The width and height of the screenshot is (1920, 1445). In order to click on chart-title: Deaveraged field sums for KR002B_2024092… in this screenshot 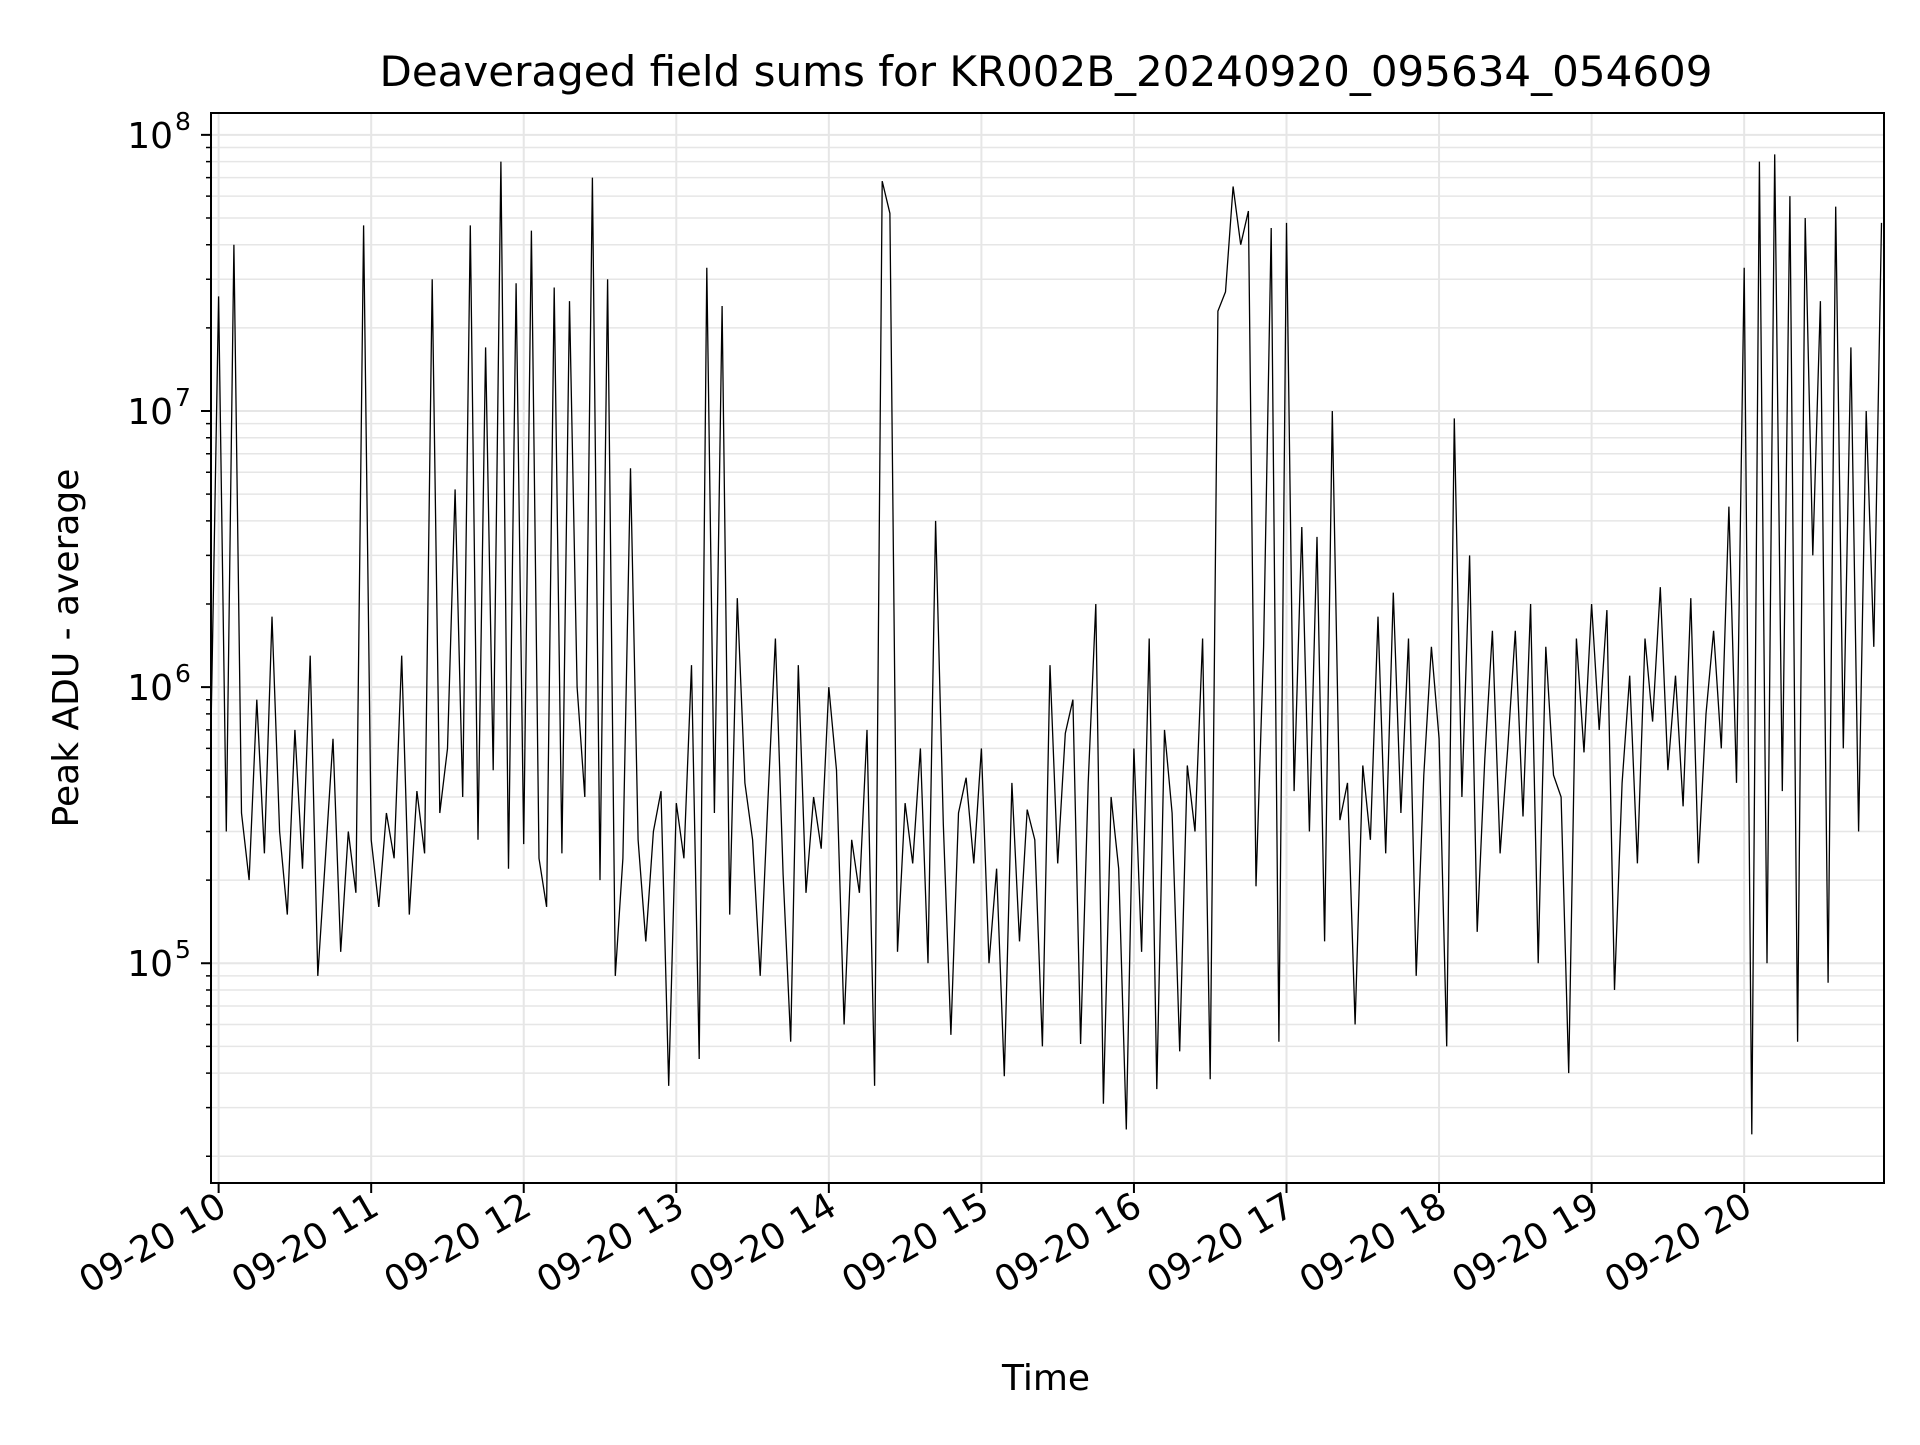, I will do `click(1046, 71)`.